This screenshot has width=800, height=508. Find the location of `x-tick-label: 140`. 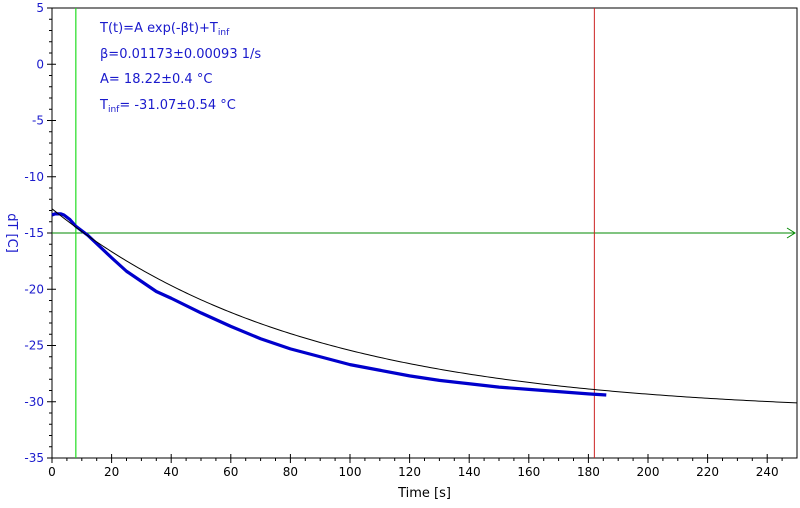

x-tick-label: 140 is located at coordinates (469, 472).